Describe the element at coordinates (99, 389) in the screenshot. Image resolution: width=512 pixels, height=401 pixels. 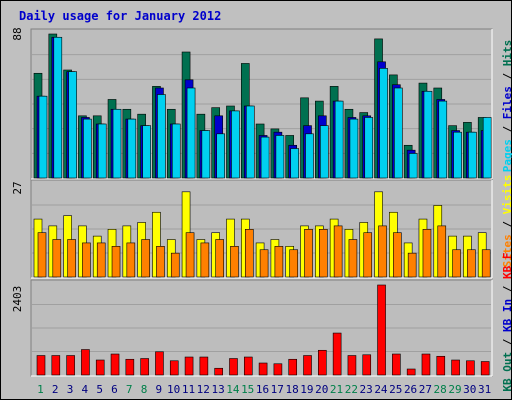
I see `x-tick-label-day-5: 5` at that location.